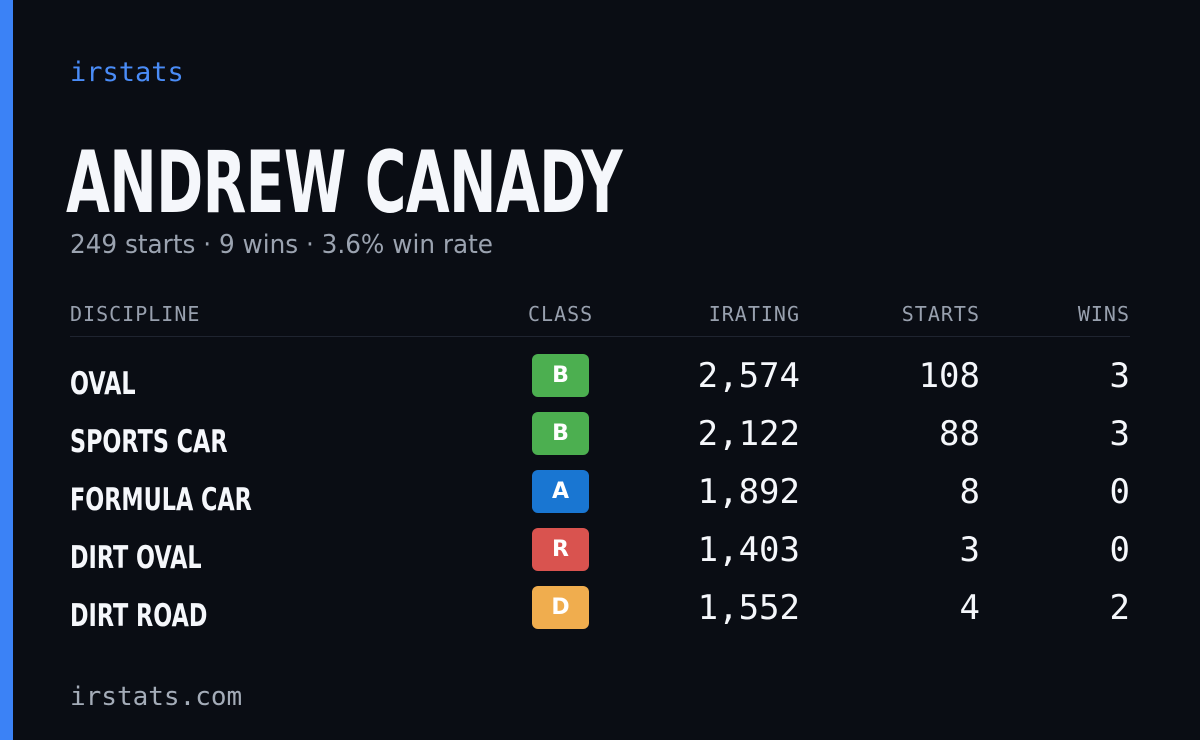 The image size is (1200, 740). I want to click on table-row: SPORTS CAR B 2,122 88 3, so click(600, 441).